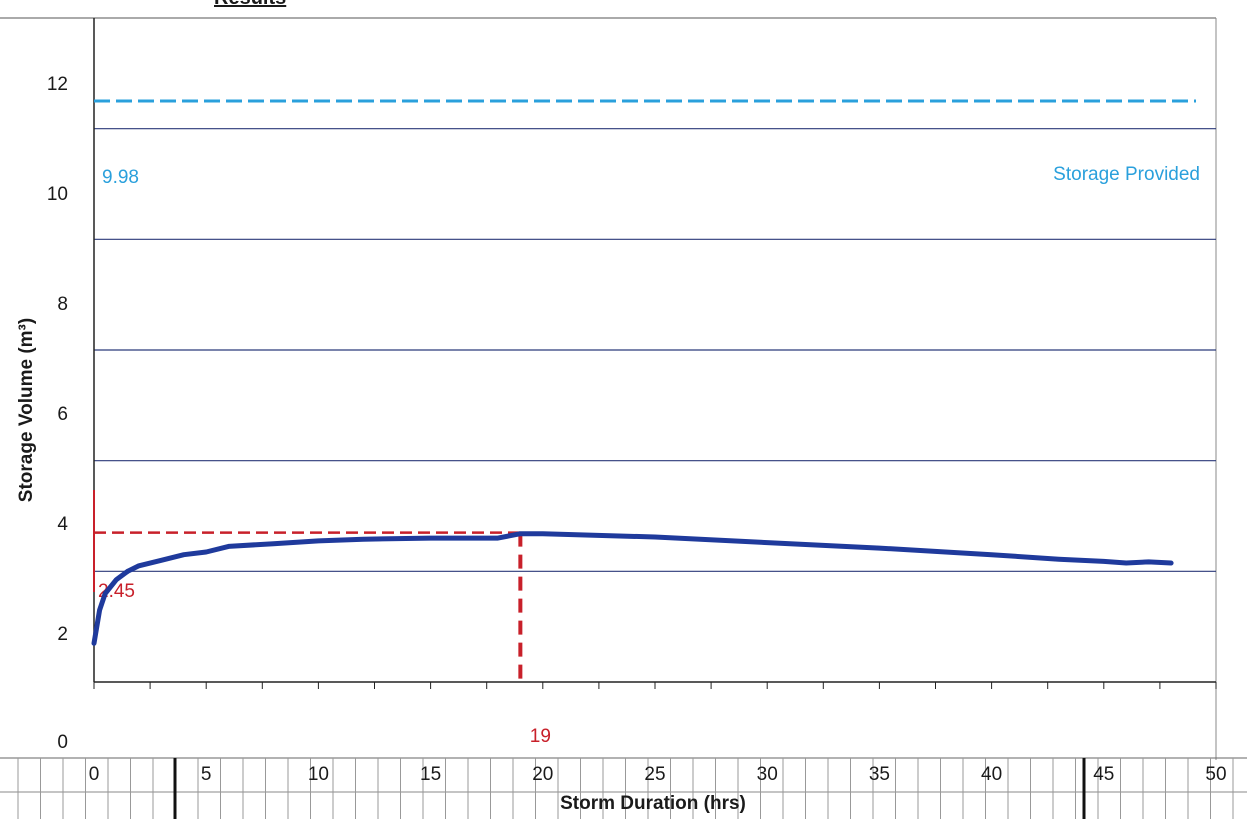  What do you see at coordinates (62, 414) in the screenshot?
I see `y-tick-label: 6` at bounding box center [62, 414].